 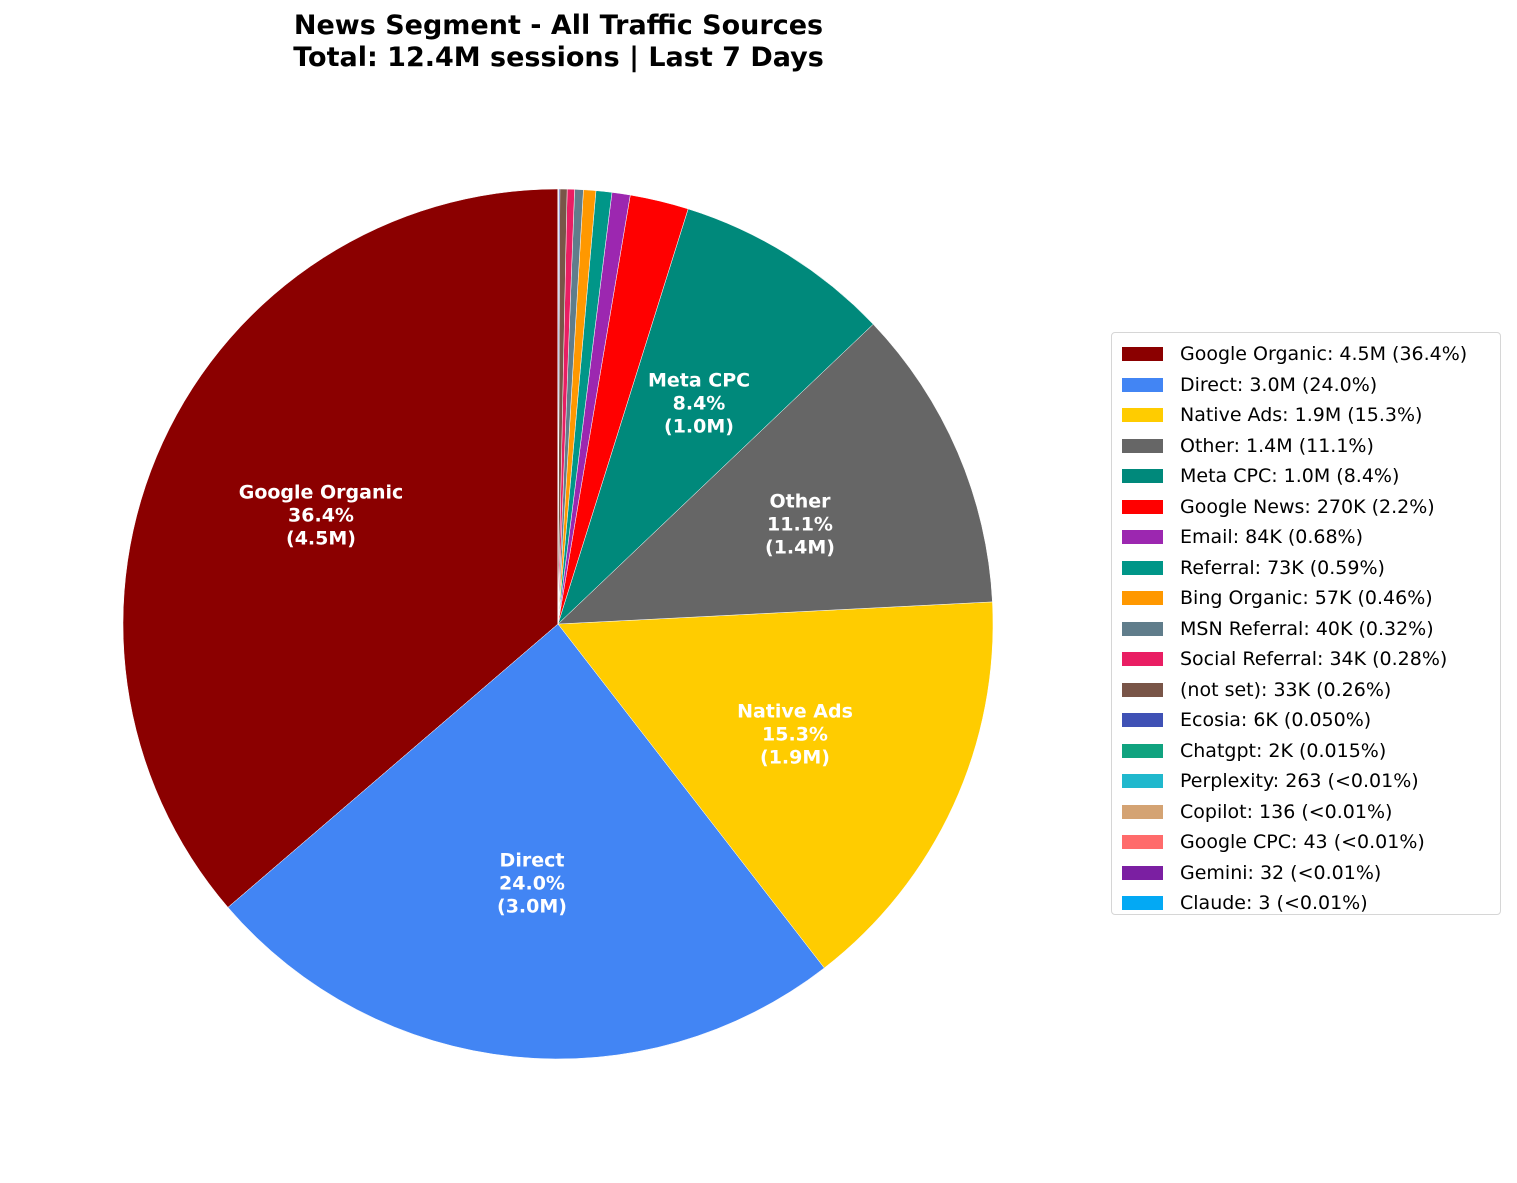 I want to click on slice-label: Native Ads 15.3% (1.9M), so click(x=795, y=734).